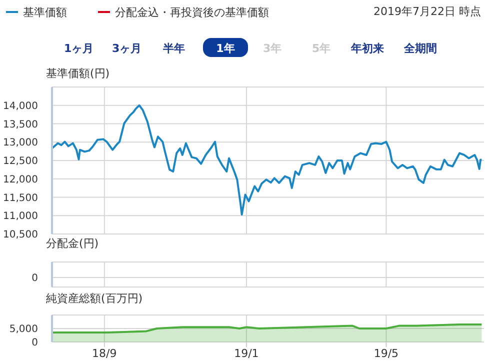  Describe the element at coordinates (420, 48) in the screenshot. I see `text: 全期間` at that location.